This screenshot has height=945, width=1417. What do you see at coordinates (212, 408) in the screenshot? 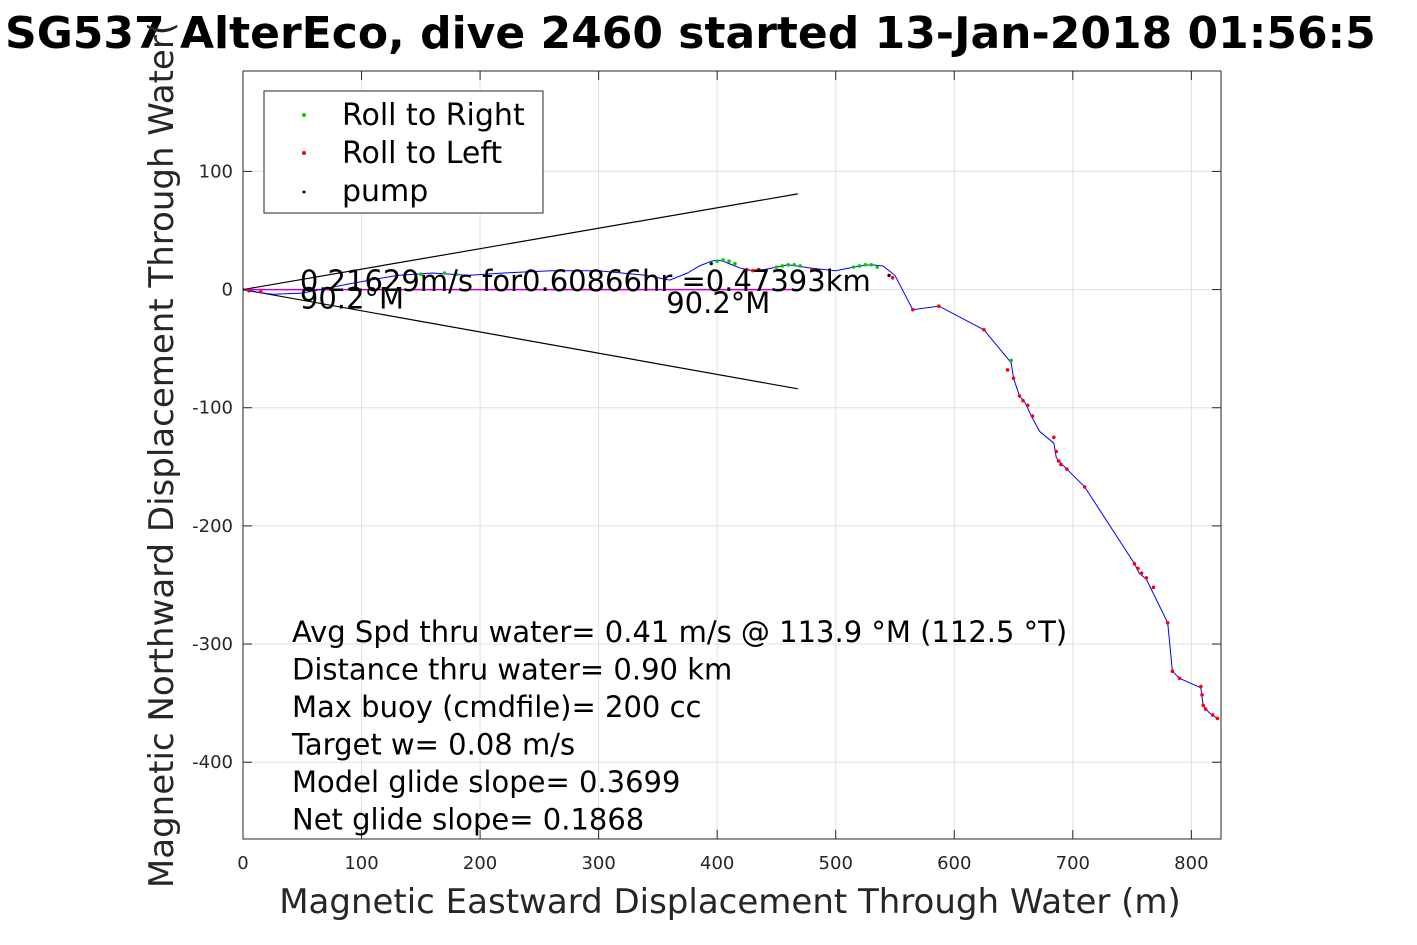
I see `y-tick-label: -100` at bounding box center [212, 408].